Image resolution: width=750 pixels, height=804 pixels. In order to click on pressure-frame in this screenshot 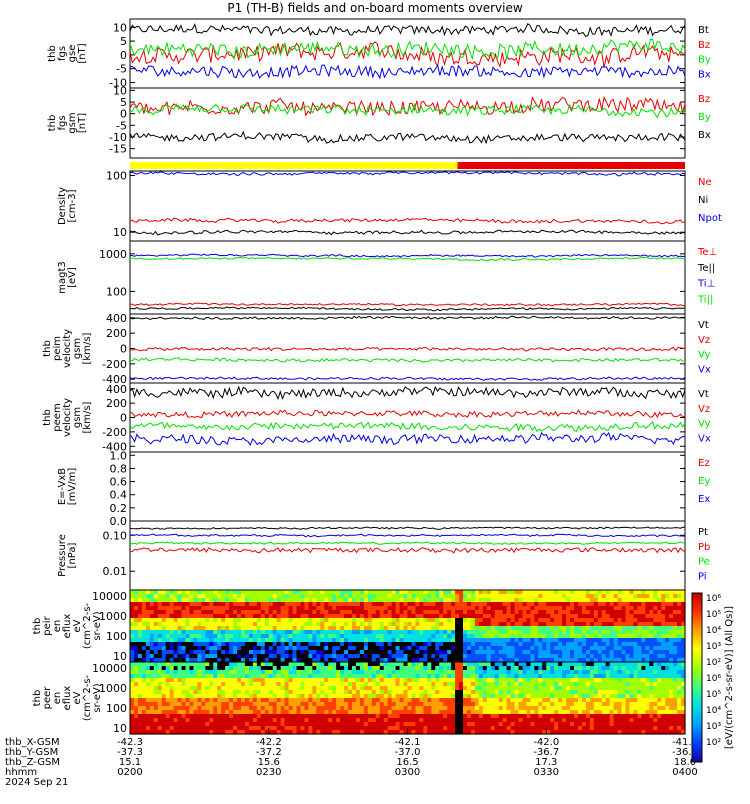, I will do `click(407, 555)`.